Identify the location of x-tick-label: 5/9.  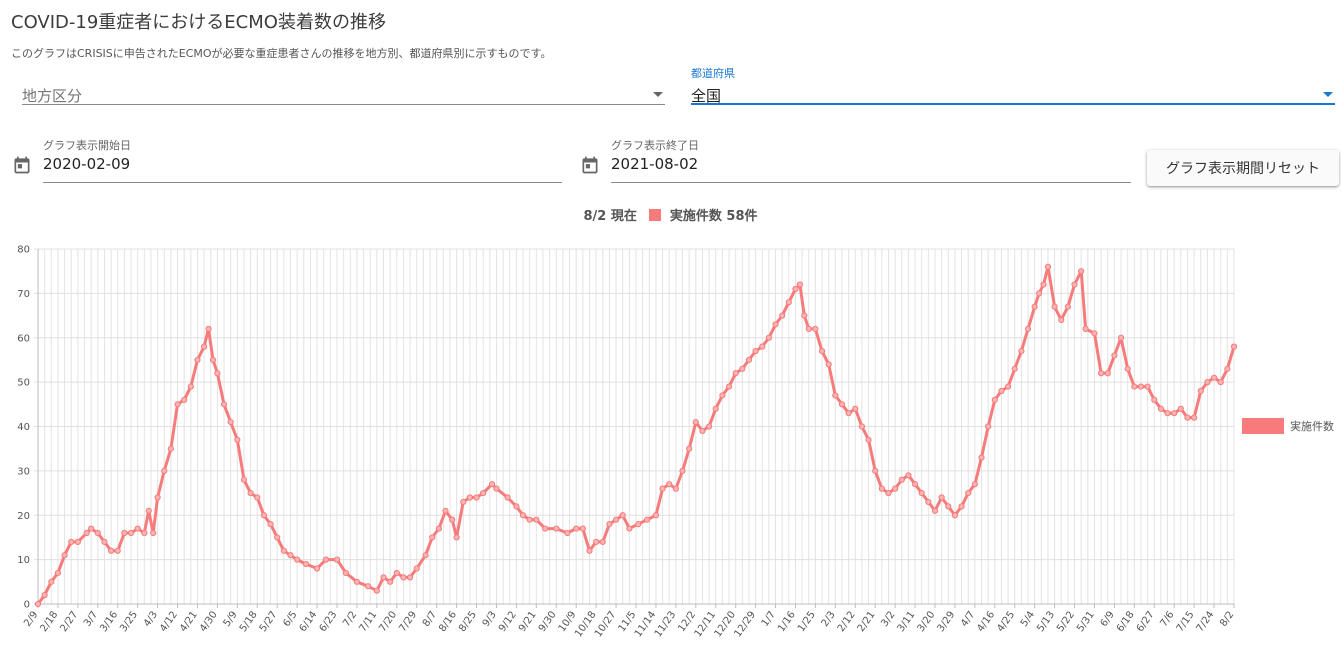
(231, 618).